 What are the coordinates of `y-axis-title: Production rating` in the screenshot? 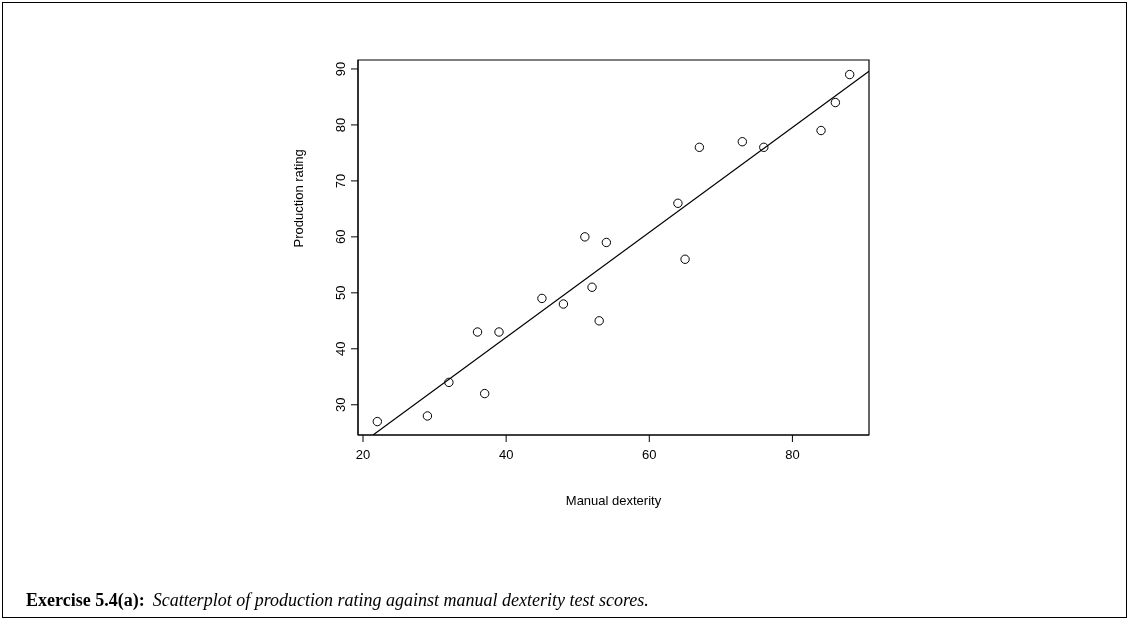 It's located at (298, 198).